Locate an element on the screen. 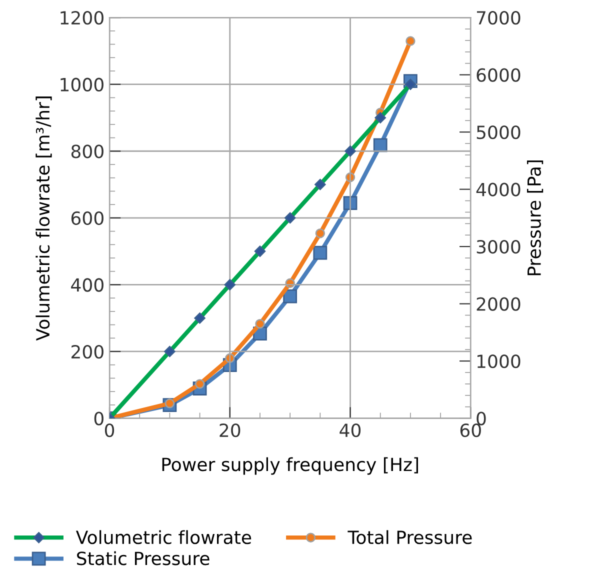 The width and height of the screenshot is (592, 585). legend-label: Static Pressure is located at coordinates (143, 558).